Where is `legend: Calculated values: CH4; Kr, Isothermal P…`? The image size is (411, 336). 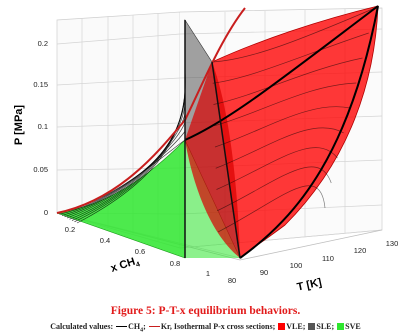
legend: Calculated values: CH4; Kr, Isothermal P… is located at coordinates (205, 328).